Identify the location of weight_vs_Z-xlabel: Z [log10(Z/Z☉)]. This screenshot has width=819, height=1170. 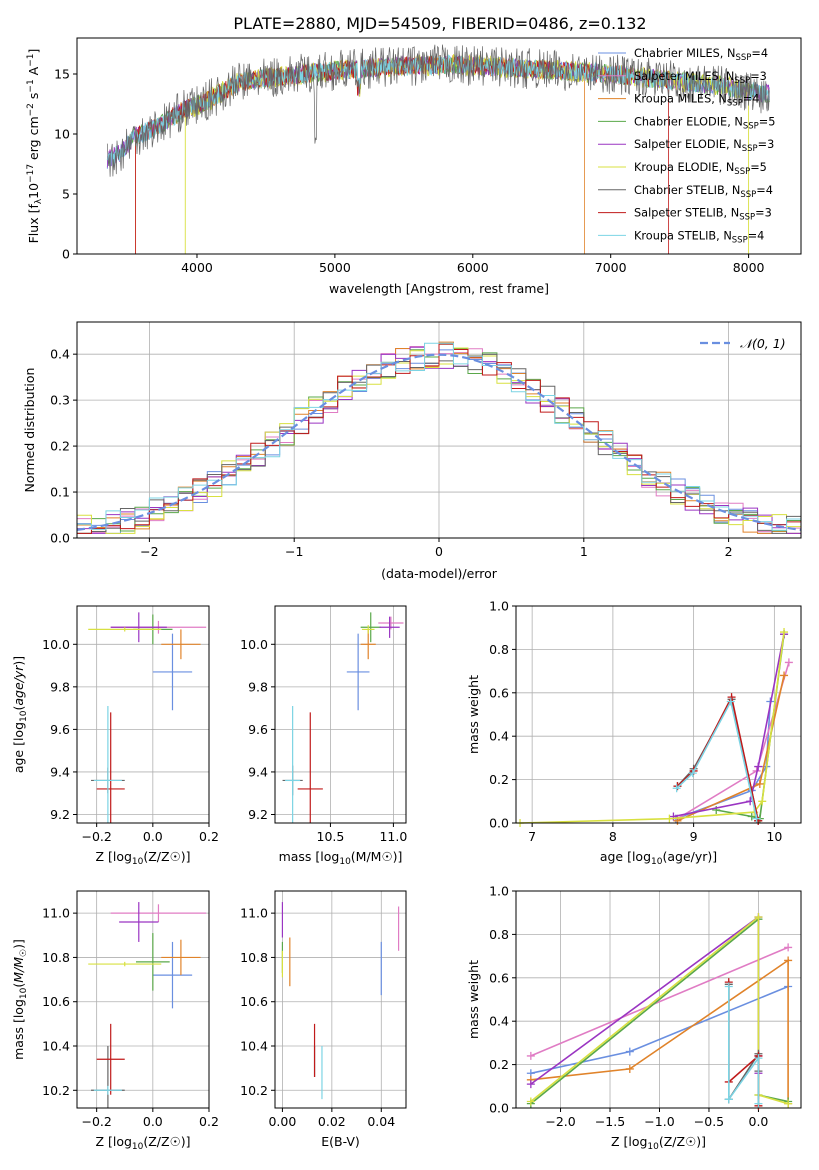
(658, 1143).